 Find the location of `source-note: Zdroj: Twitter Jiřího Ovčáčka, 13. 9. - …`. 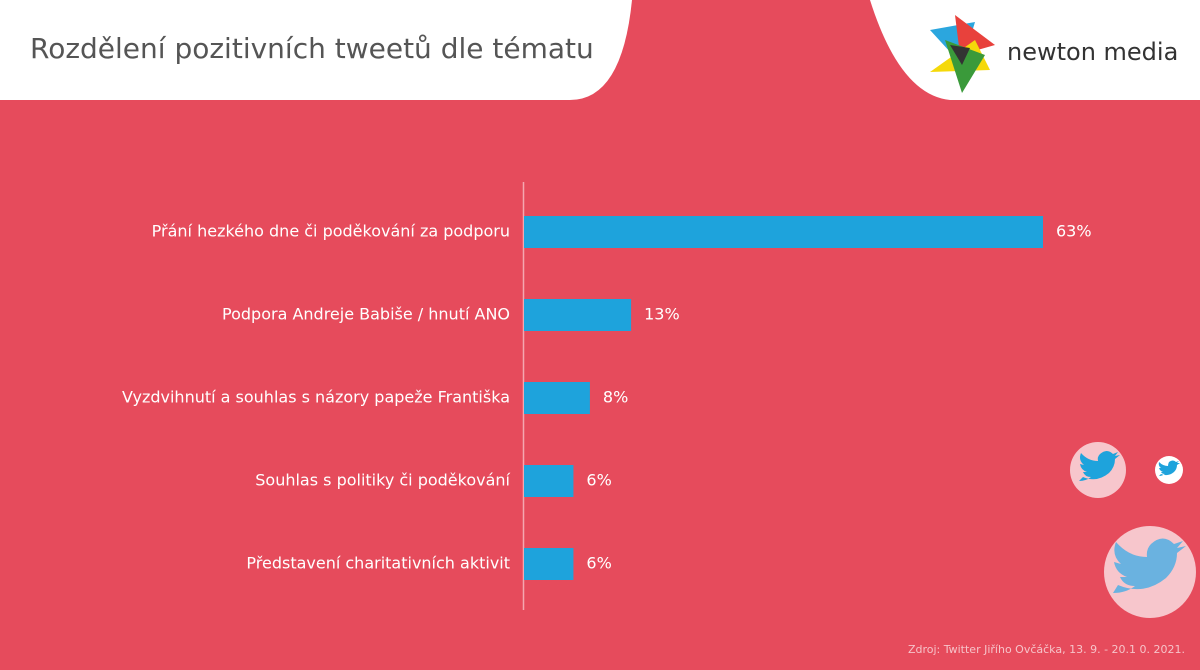

source-note: Zdroj: Twitter Jiřího Ovčáčka, 13. 9. - … is located at coordinates (1046, 649).